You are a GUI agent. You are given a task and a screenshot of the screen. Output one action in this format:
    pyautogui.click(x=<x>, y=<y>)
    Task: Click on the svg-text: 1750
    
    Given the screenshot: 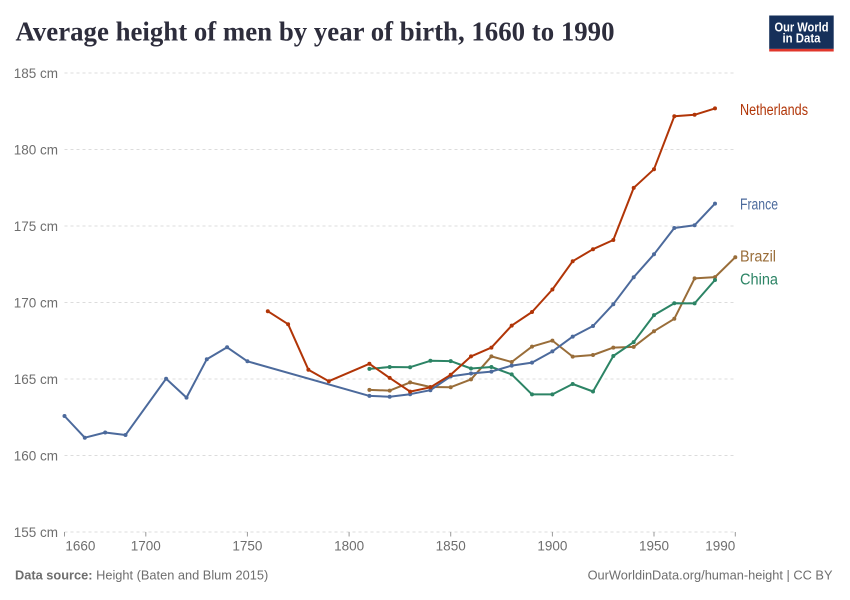 What is the action you would take?
    pyautogui.click(x=247, y=546)
    